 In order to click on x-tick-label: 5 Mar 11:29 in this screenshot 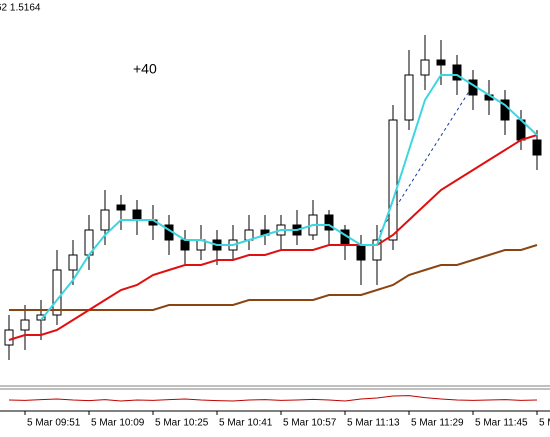, I will do `click(437, 423)`.